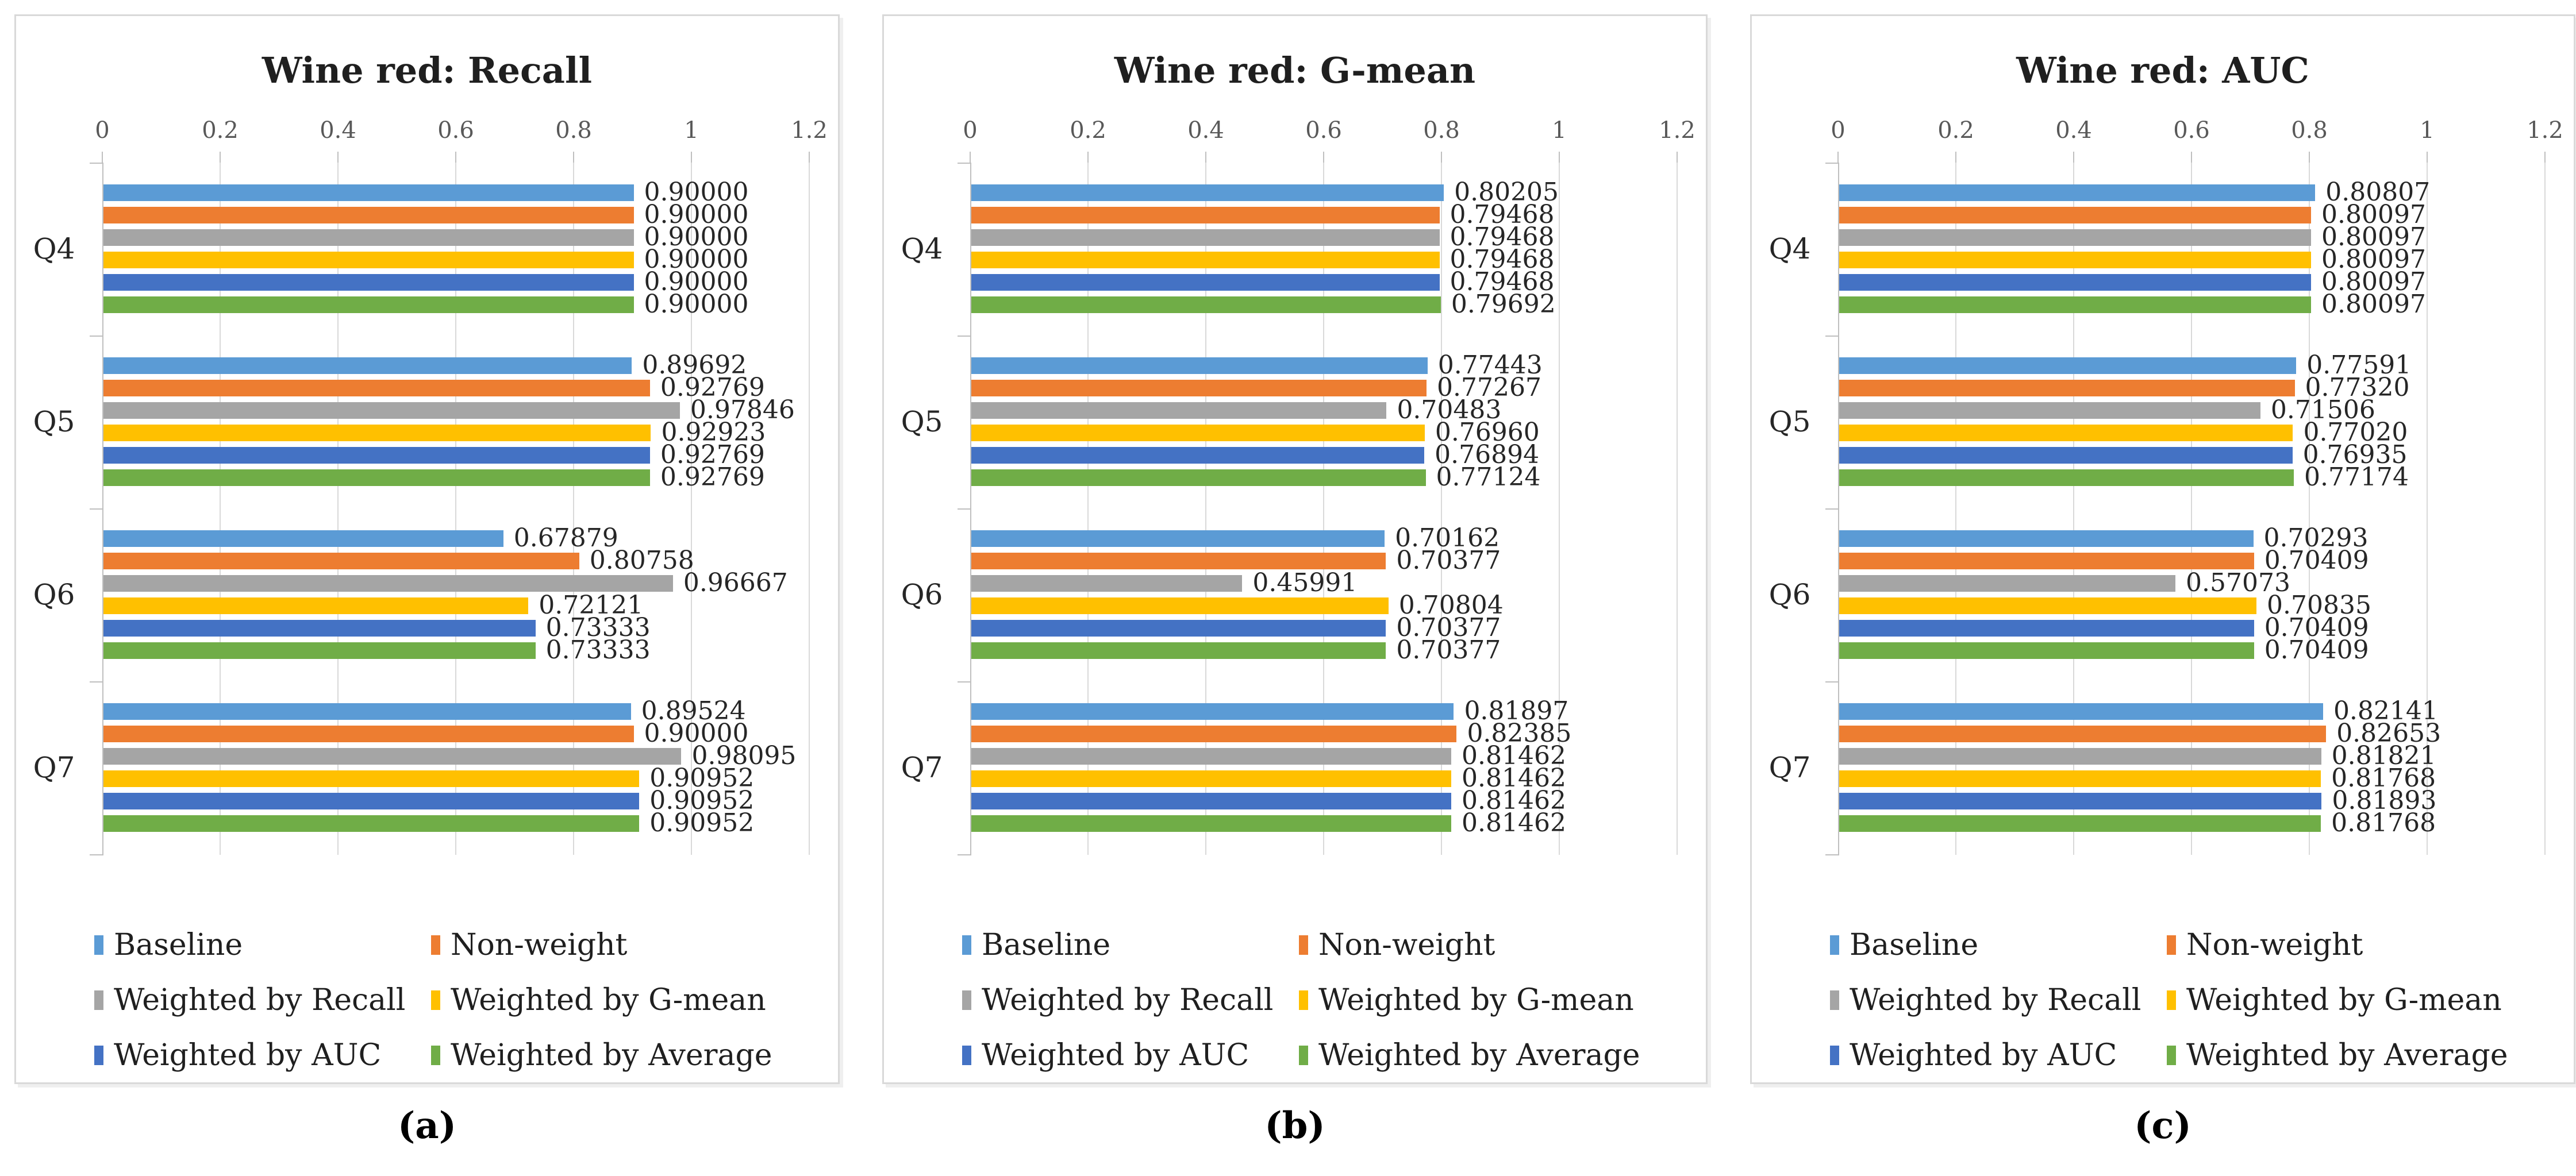 This screenshot has width=2576, height=1176. Describe the element at coordinates (2162, 70) in the screenshot. I see `chart-title: Wine red: AUC` at that location.